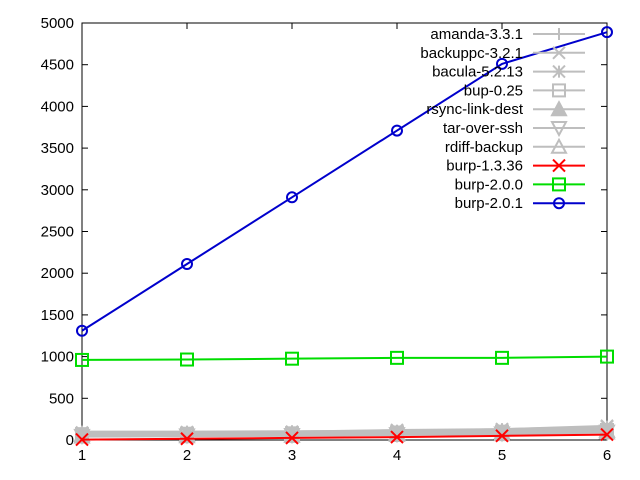 The image size is (640, 480). What do you see at coordinates (477, 72) in the screenshot?
I see `legend-label: bacula-5.2.13` at bounding box center [477, 72].